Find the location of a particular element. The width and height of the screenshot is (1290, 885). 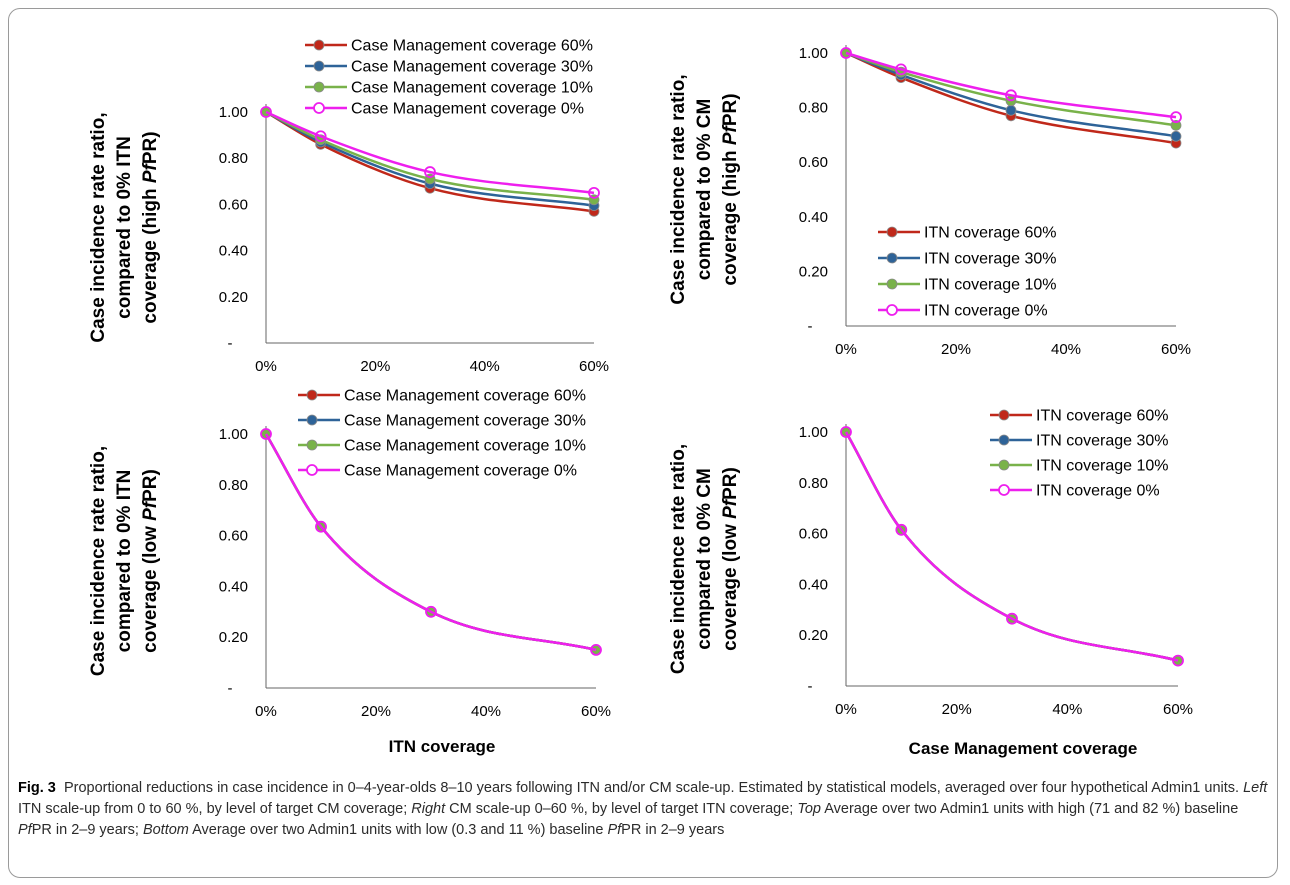

caption-top-label: Top is located at coordinates (809, 809).